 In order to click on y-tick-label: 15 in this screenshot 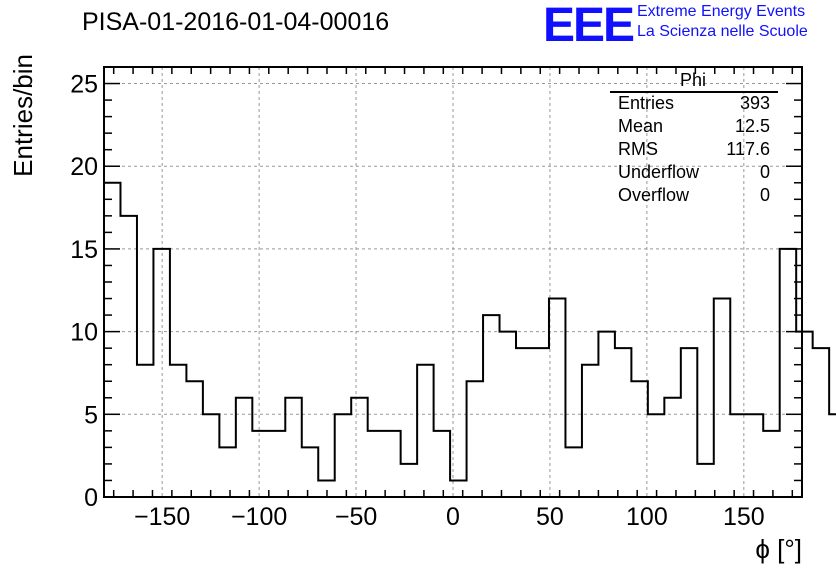, I will do `click(84, 250)`.